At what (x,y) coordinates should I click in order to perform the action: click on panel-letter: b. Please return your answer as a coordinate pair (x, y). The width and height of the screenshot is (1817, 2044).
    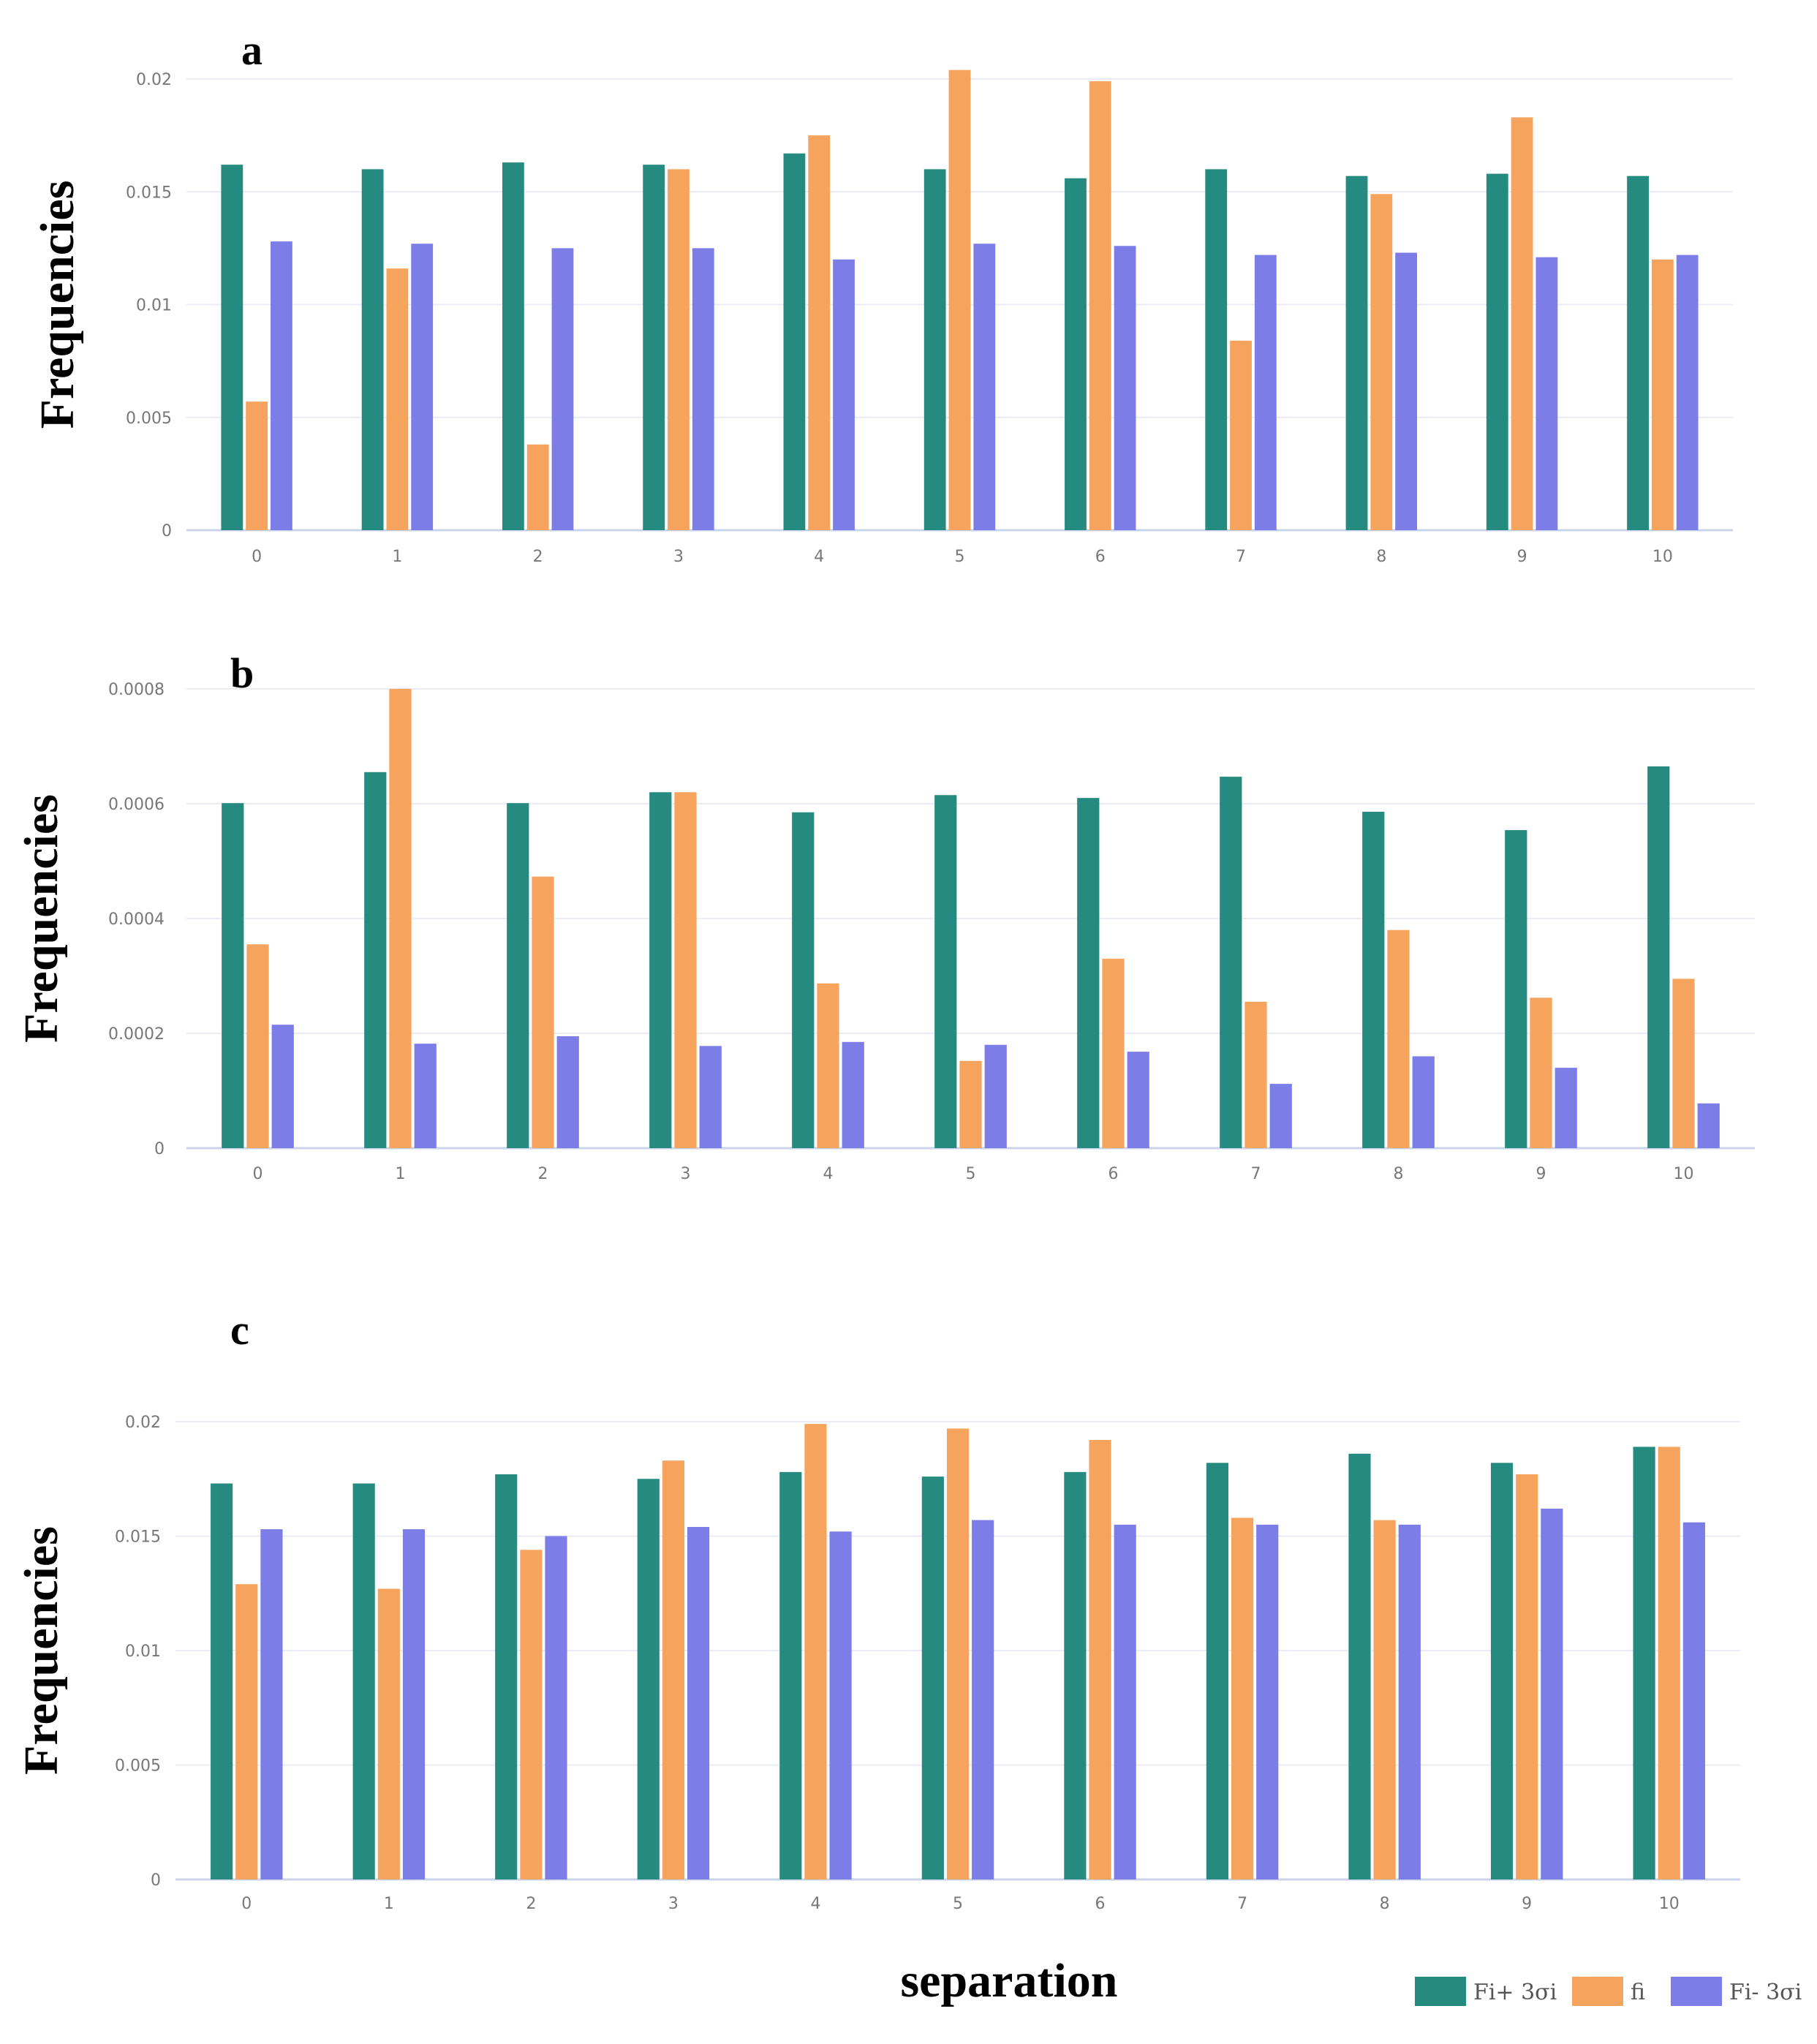
    Looking at the image, I should click on (242, 673).